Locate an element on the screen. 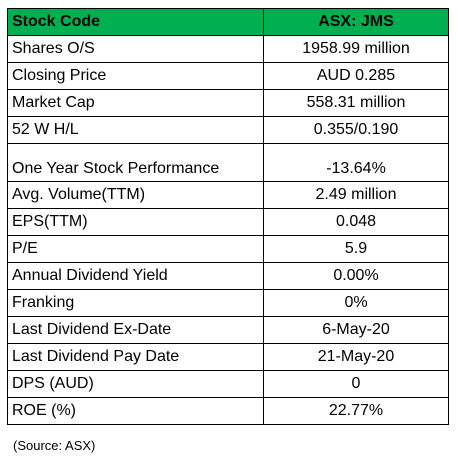 The image size is (458, 466). source-note: (Source: ASX) is located at coordinates (54, 445).